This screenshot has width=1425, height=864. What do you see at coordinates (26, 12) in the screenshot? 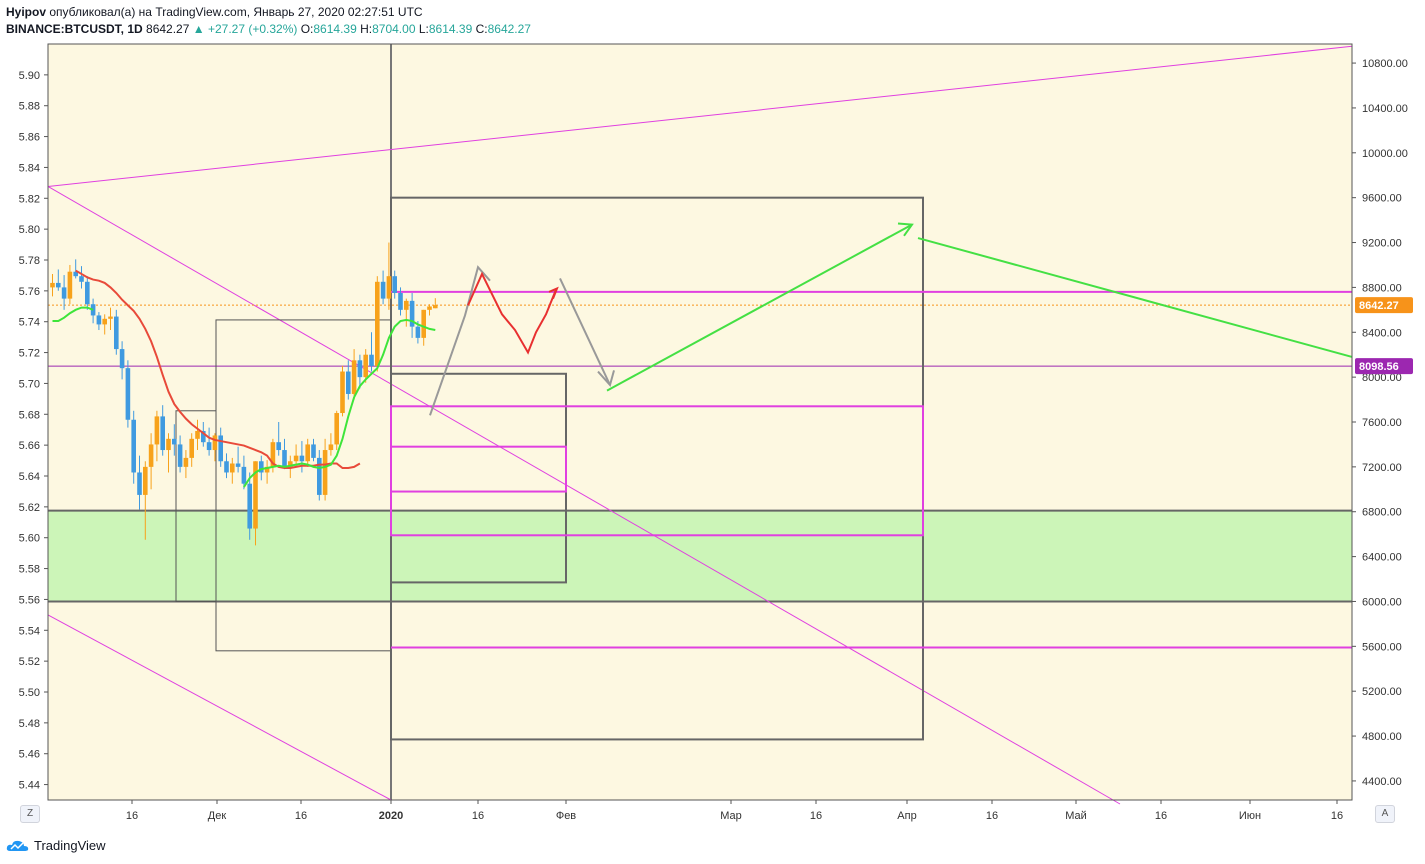
I see `author-name: Hyipov` at bounding box center [26, 12].